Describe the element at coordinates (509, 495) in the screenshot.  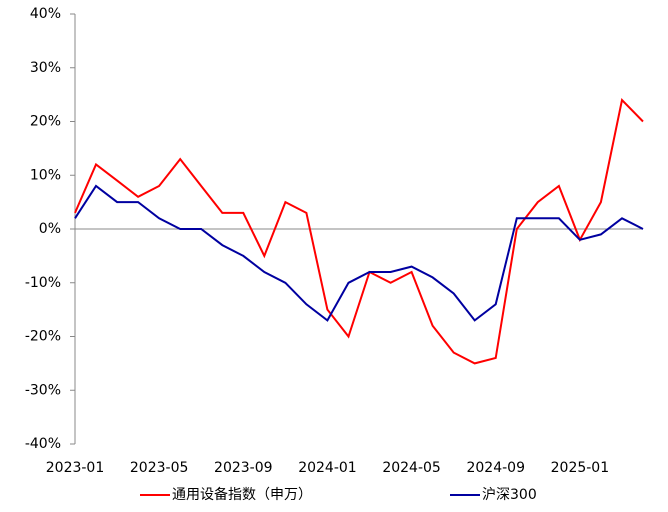
I see `legend-label: 沪深300` at that location.